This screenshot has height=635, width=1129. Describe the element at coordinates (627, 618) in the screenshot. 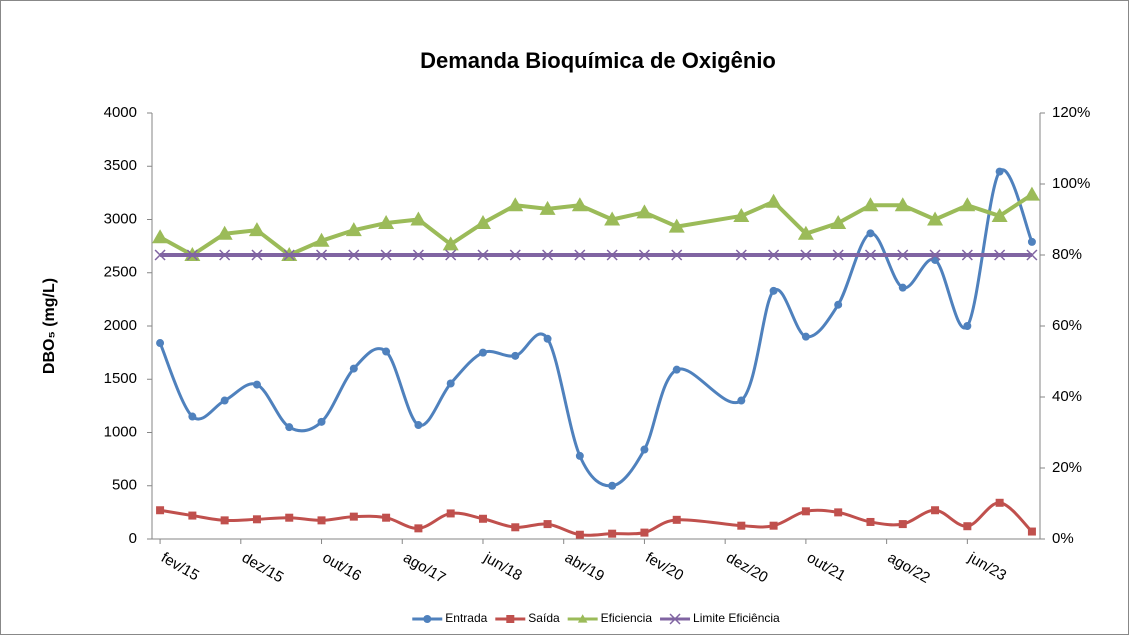

I see `legend-label: Eficiencia` at that location.